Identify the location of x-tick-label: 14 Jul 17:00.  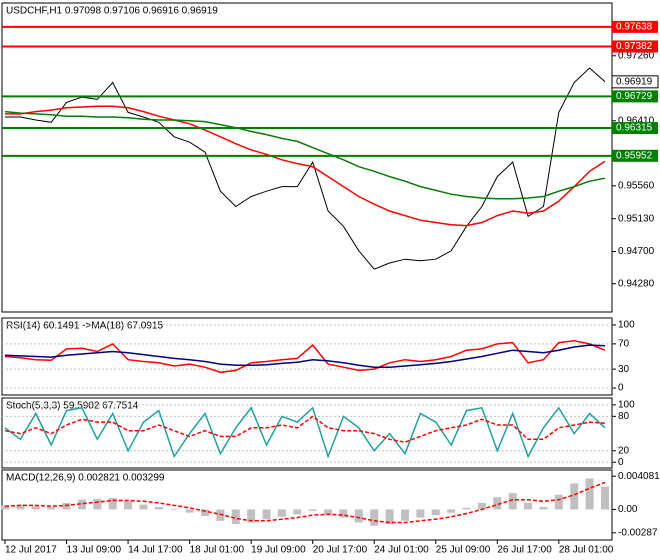
(155, 550).